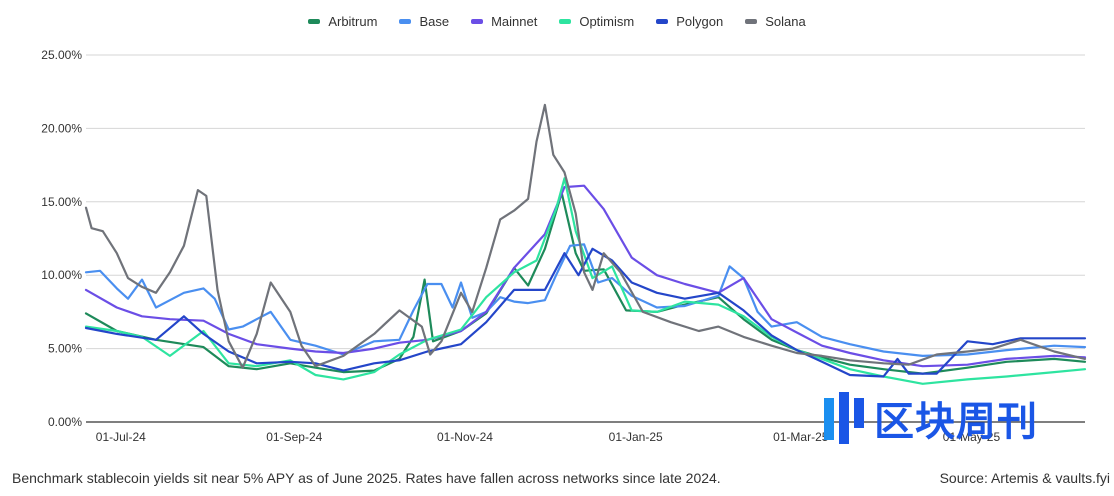  I want to click on legend-item-optimism: Optimism, so click(596, 21).